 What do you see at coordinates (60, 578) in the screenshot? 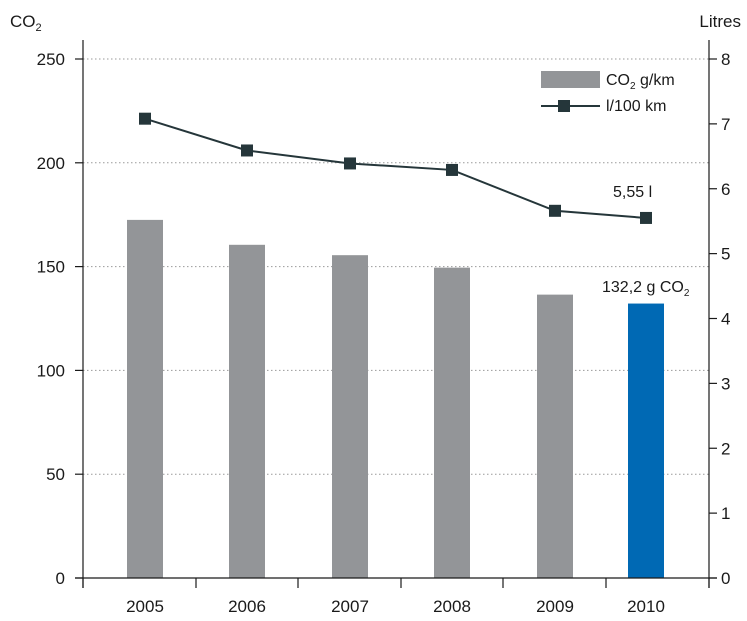
I see `left-tick-label-0: 0` at bounding box center [60, 578].